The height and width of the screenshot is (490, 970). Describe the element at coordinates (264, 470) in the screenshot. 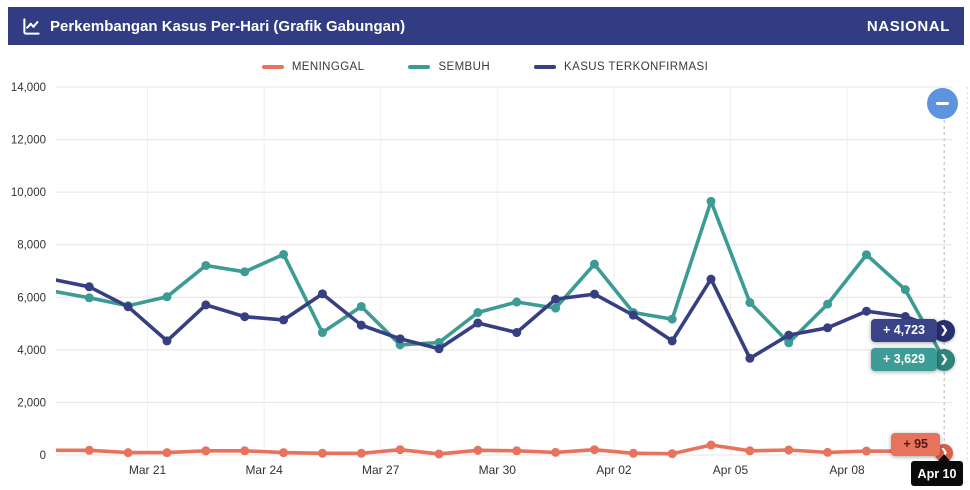

I see `svg-text: Mar 24` at that location.